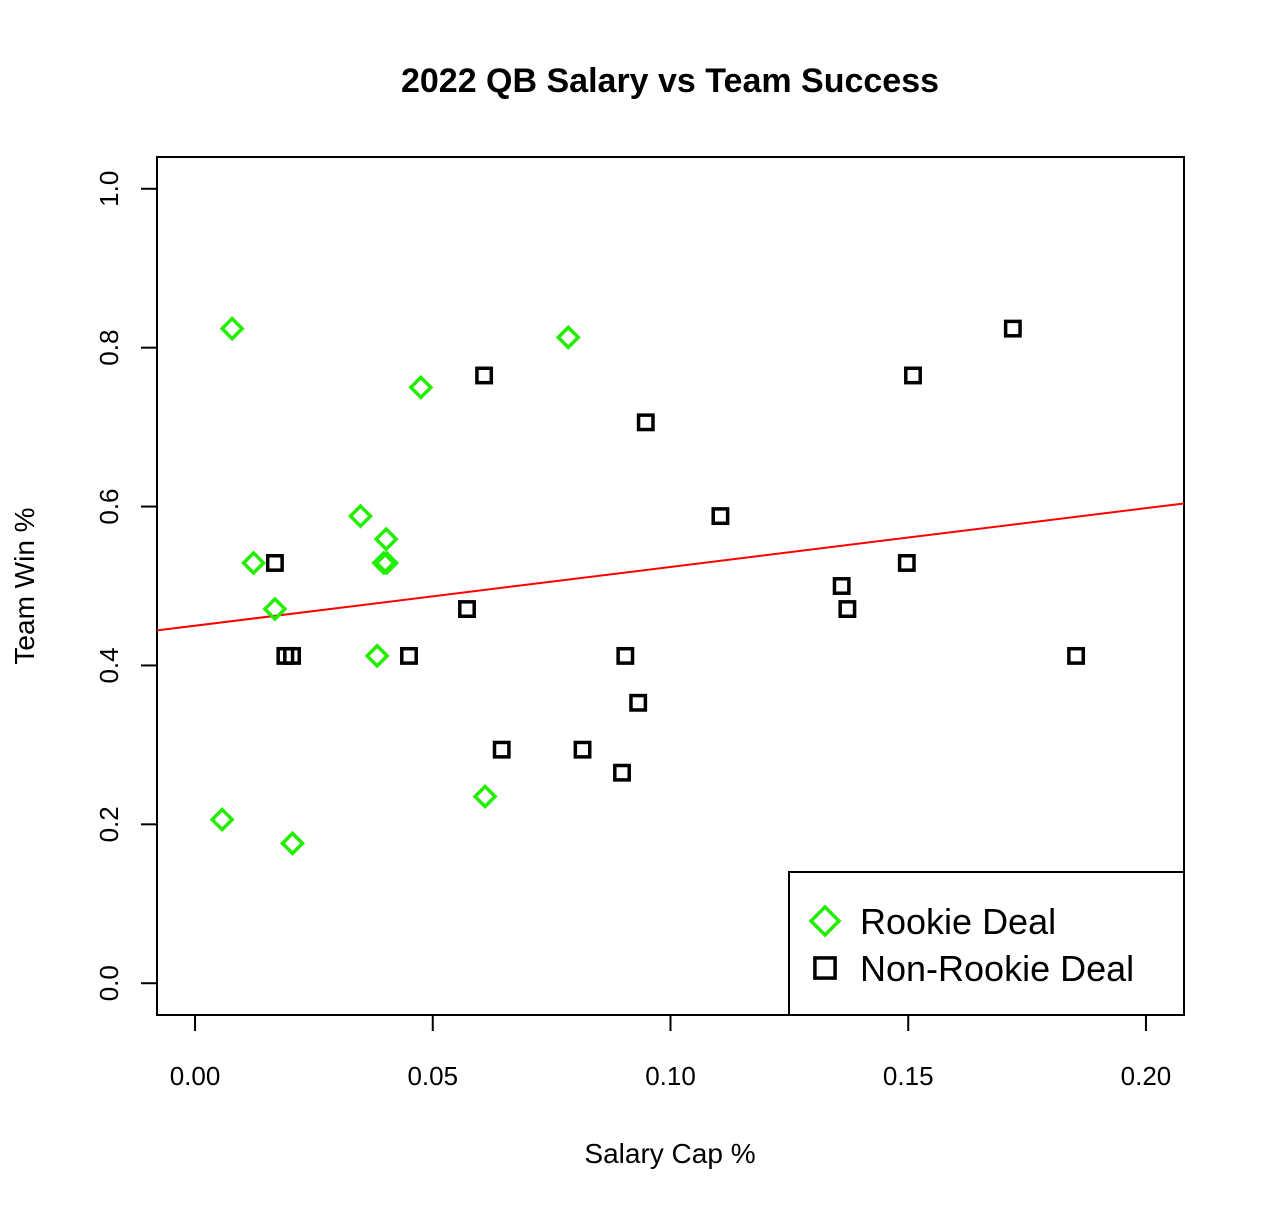 This screenshot has height=1212, width=1264. What do you see at coordinates (671, 1052) in the screenshot?
I see `x-axis: 0.00 0.05 0.10 0.15 0.20` at bounding box center [671, 1052].